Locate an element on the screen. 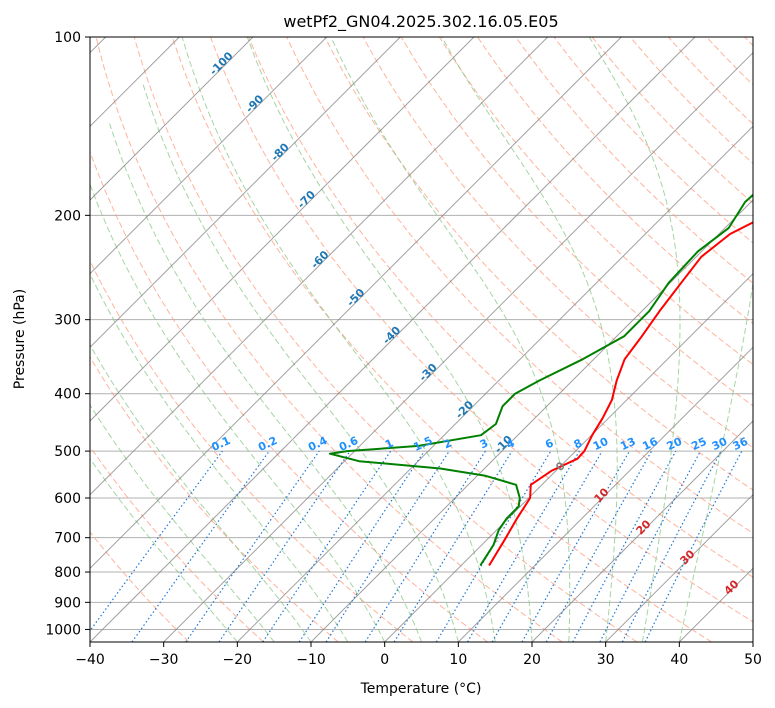 The width and height of the screenshot is (775, 708). isotherm-label: -60 is located at coordinates (319, 259).